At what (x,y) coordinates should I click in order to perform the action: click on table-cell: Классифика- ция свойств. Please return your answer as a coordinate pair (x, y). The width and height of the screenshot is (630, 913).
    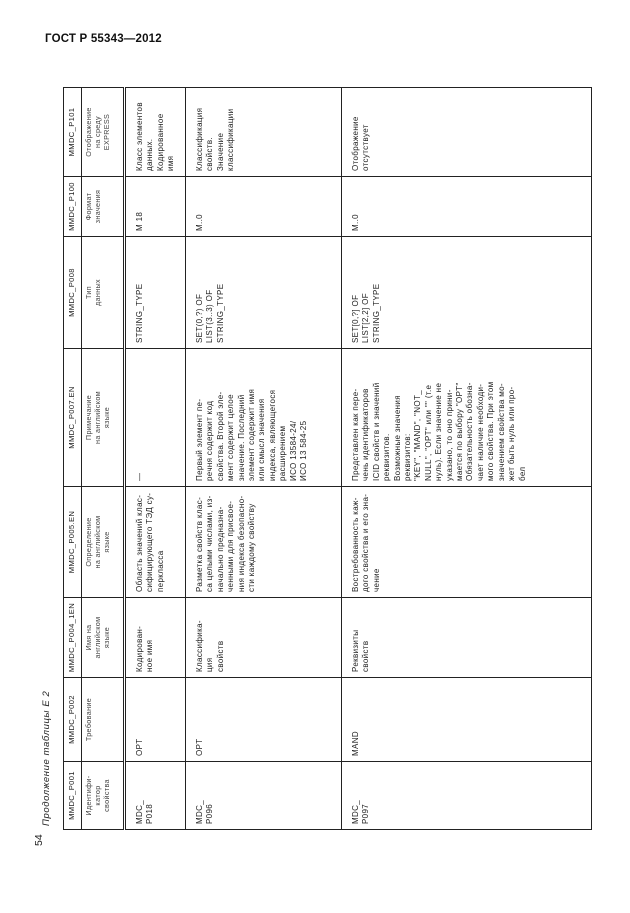
    Looking at the image, I should click on (263, 637).